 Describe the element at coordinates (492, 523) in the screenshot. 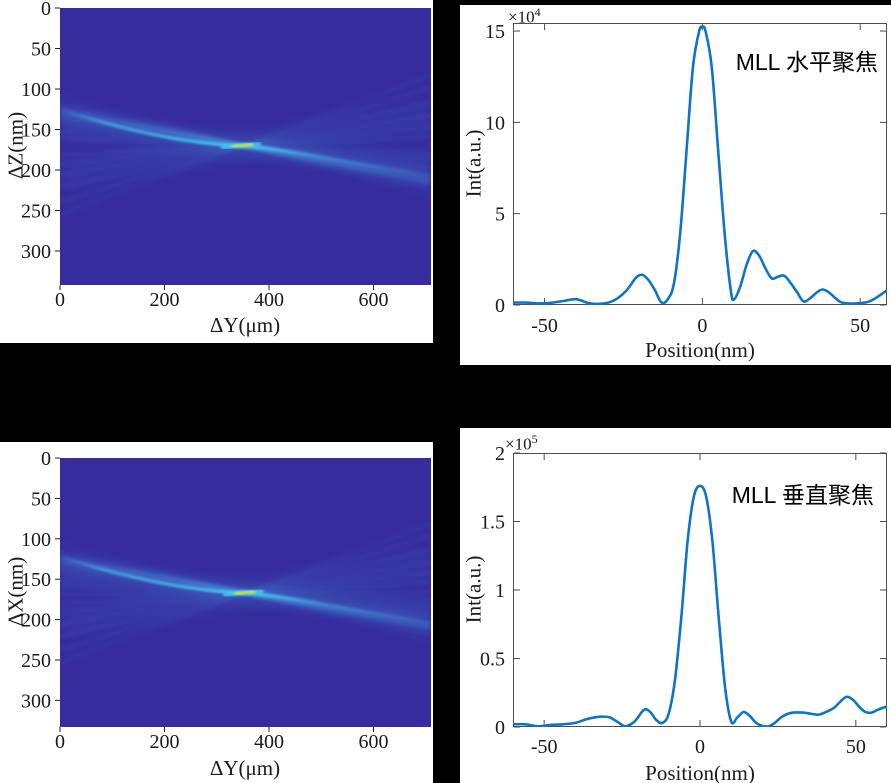

I see `y-tick-label: 1.5` at that location.